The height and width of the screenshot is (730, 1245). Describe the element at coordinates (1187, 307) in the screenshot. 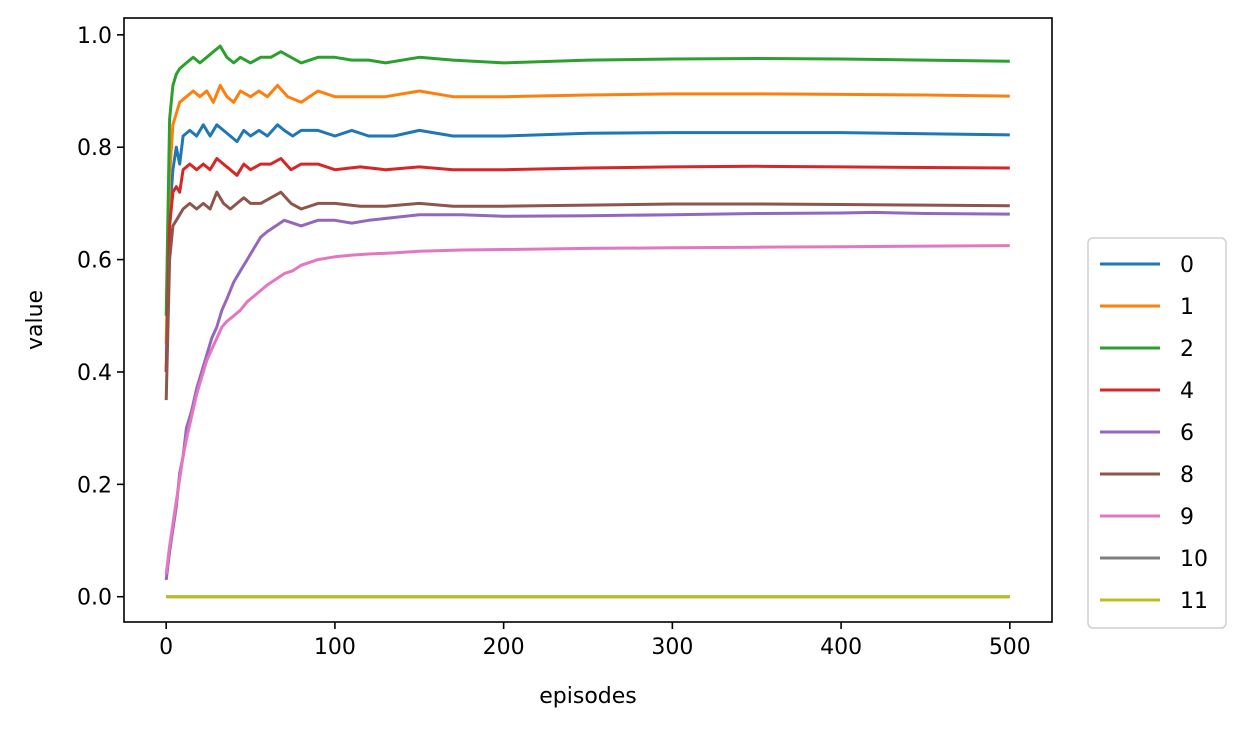

I see `legend-label: 1` at that location.